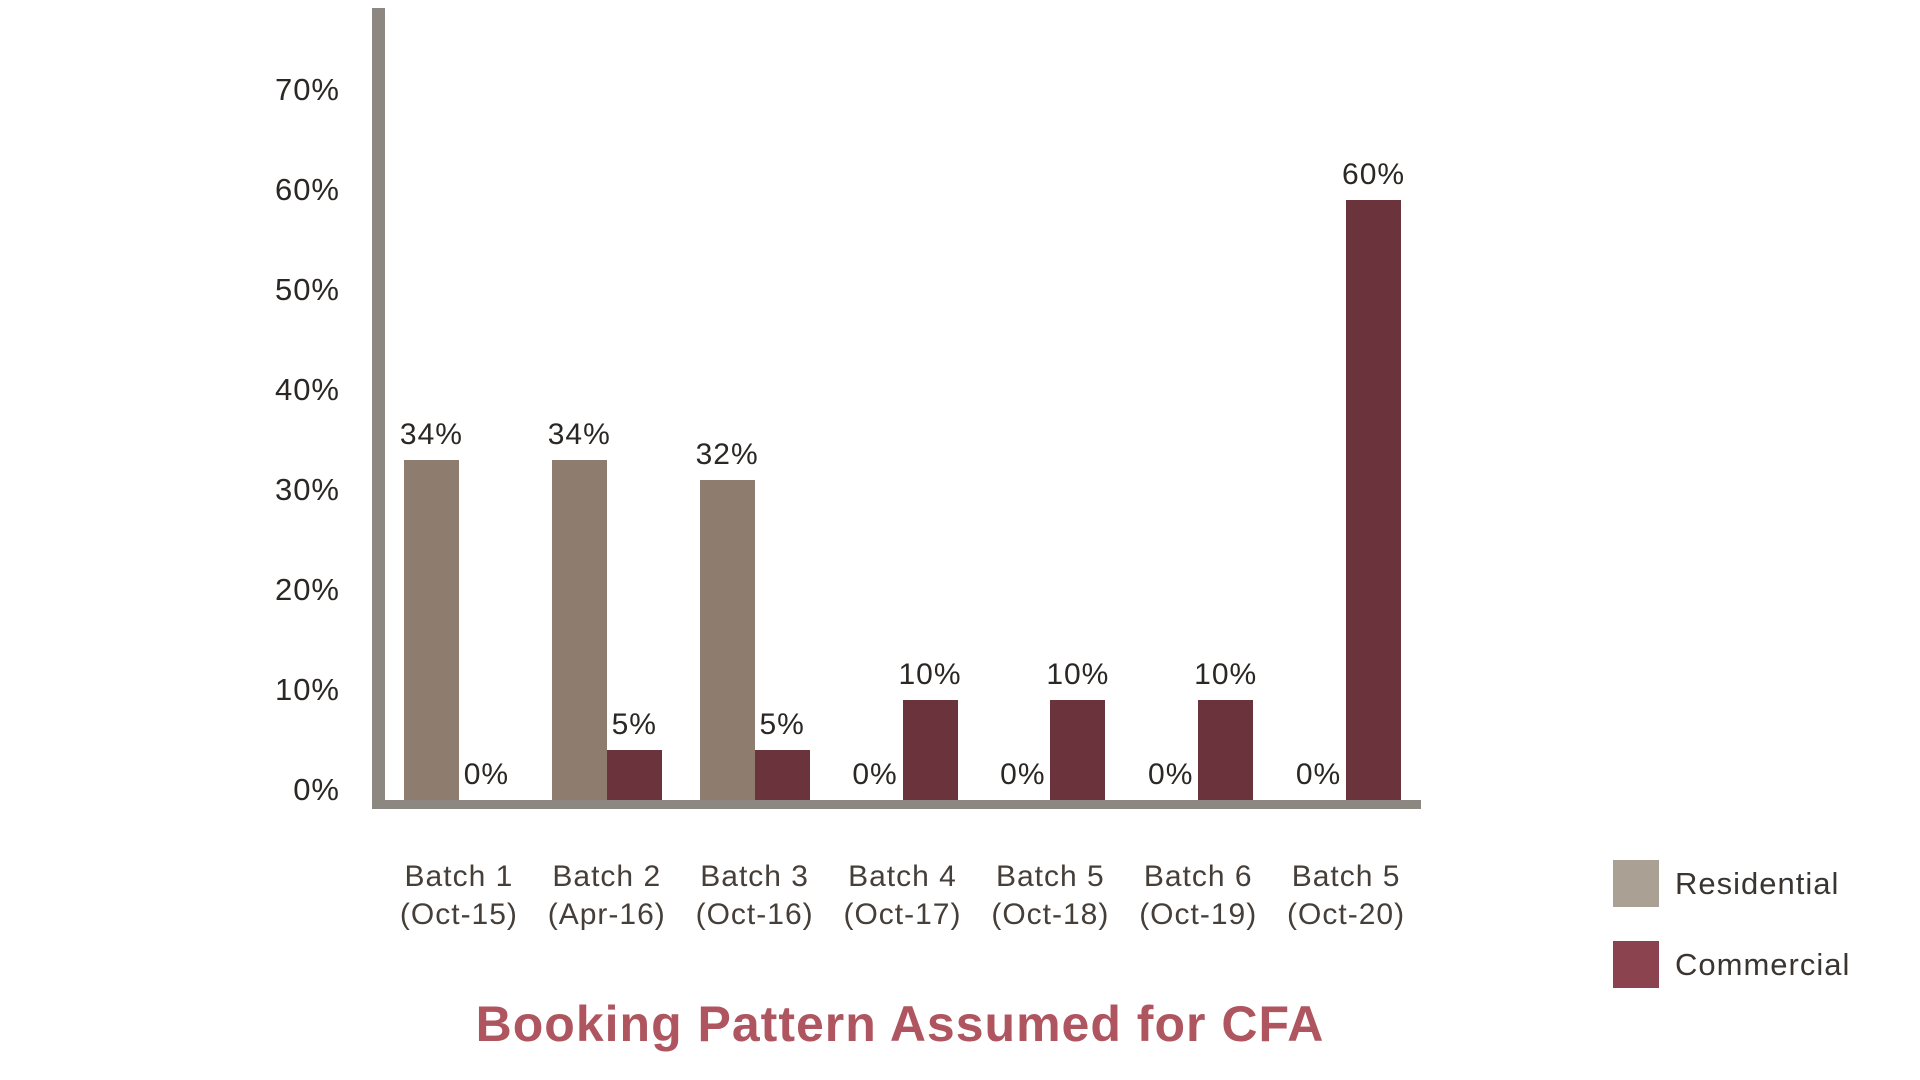 The height and width of the screenshot is (1080, 1920). What do you see at coordinates (459, 876) in the screenshot?
I see `category-name: Batch 1` at bounding box center [459, 876].